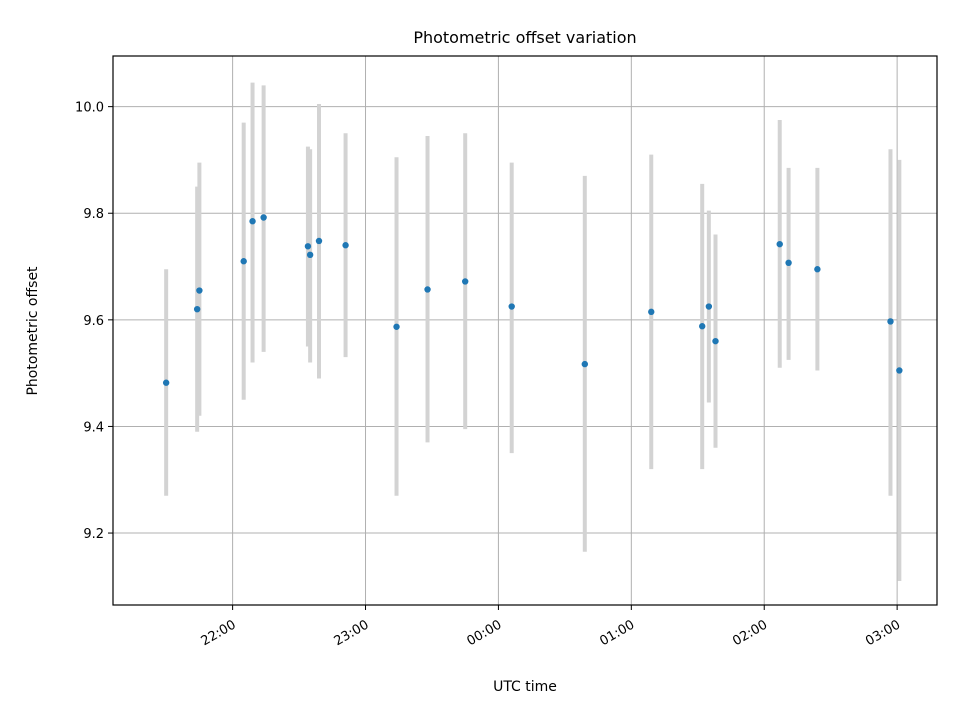 This screenshot has width=960, height=720. I want to click on x-tick-label: 02:00, so click(750, 633).